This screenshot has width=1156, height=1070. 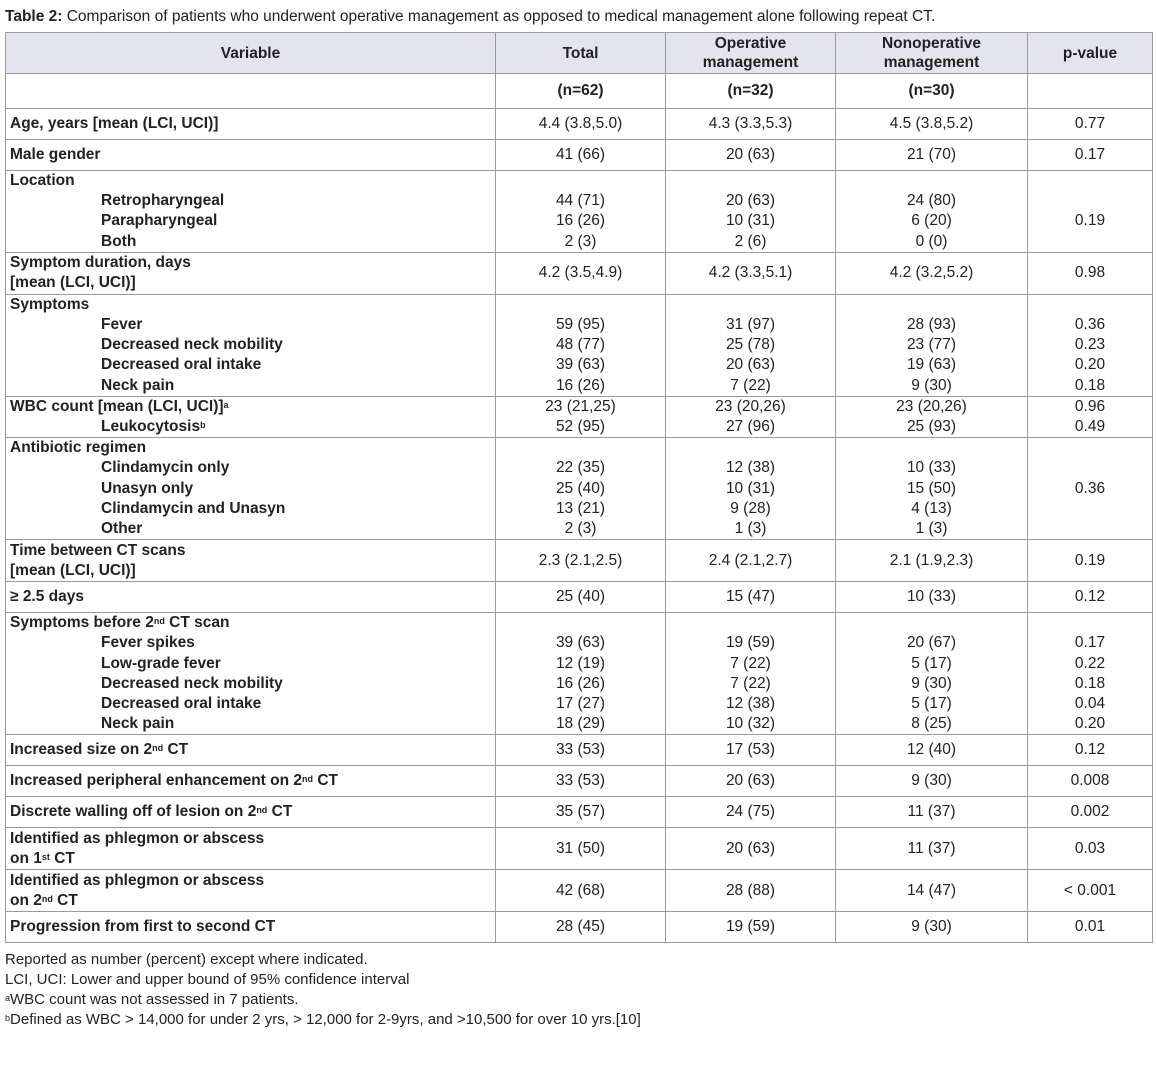 I want to click on row-label: Age, years [mean (LCI, UCI)], so click(x=250, y=124).